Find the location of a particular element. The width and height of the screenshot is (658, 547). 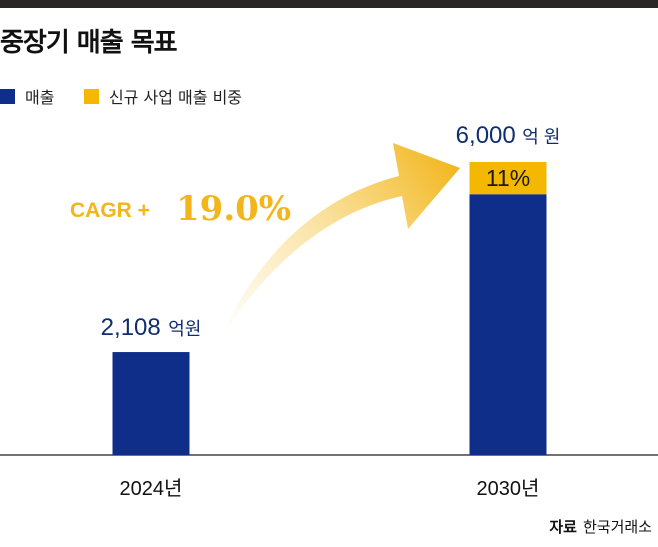

top-bar is located at coordinates (329, 4).